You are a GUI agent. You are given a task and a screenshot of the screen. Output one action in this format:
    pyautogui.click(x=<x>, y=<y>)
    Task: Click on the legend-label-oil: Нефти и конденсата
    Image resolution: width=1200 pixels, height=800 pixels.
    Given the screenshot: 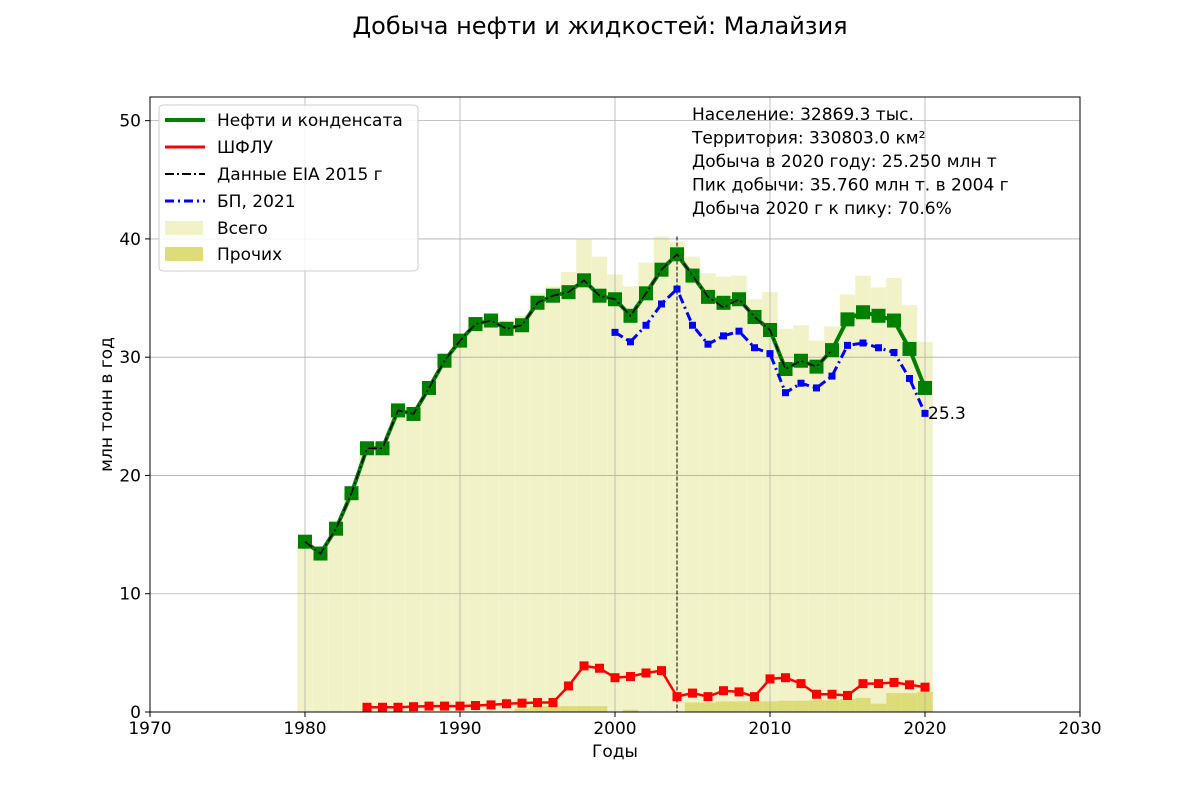 What is the action you would take?
    pyautogui.click(x=310, y=121)
    